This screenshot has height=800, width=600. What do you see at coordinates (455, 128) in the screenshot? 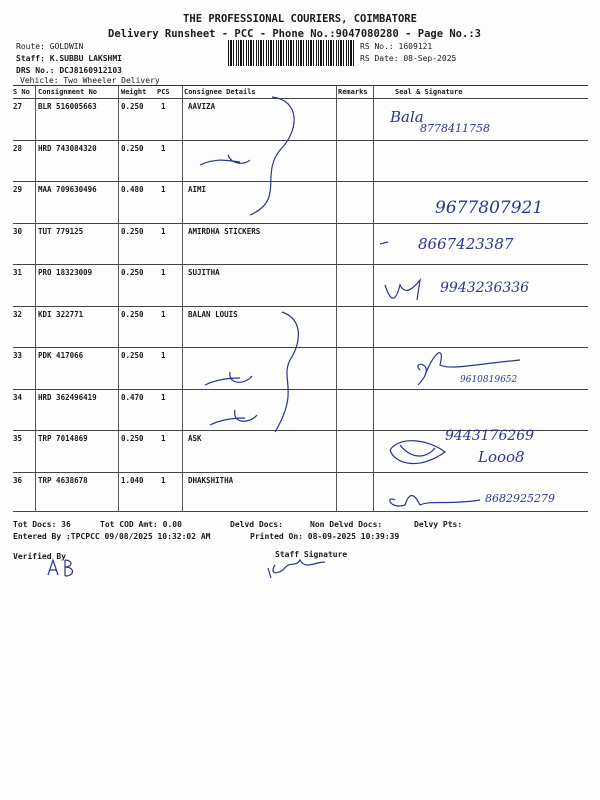
I see `handwritten-phone: 8778411758` at bounding box center [455, 128].